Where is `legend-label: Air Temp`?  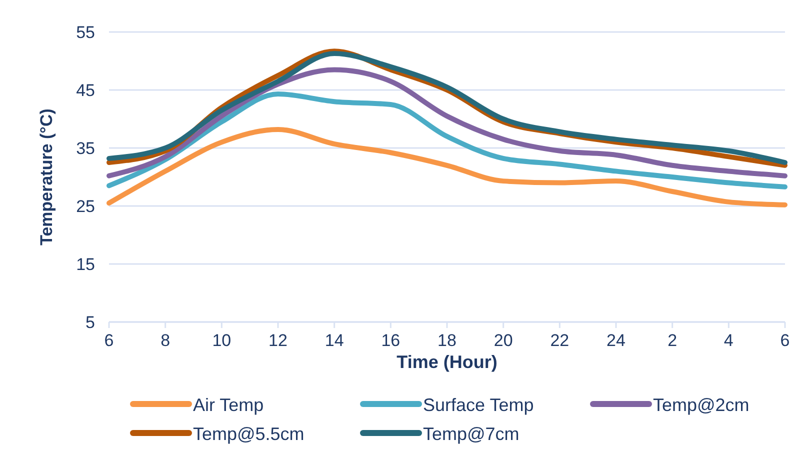
legend-label: Air Temp is located at coordinates (228, 405).